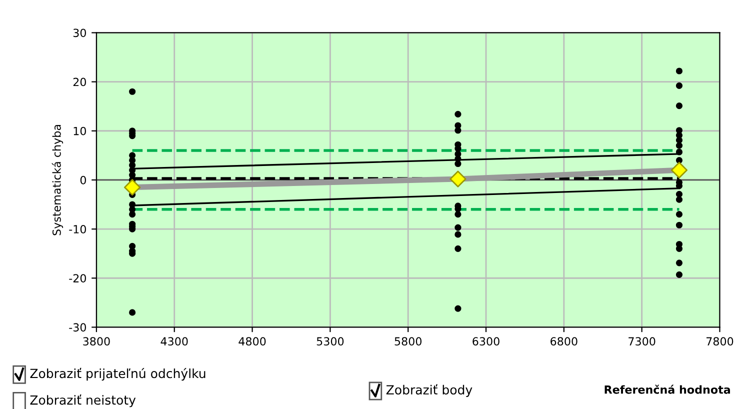  What do you see at coordinates (408, 341) in the screenshot?
I see `x-tick-label: 5800` at bounding box center [408, 341].